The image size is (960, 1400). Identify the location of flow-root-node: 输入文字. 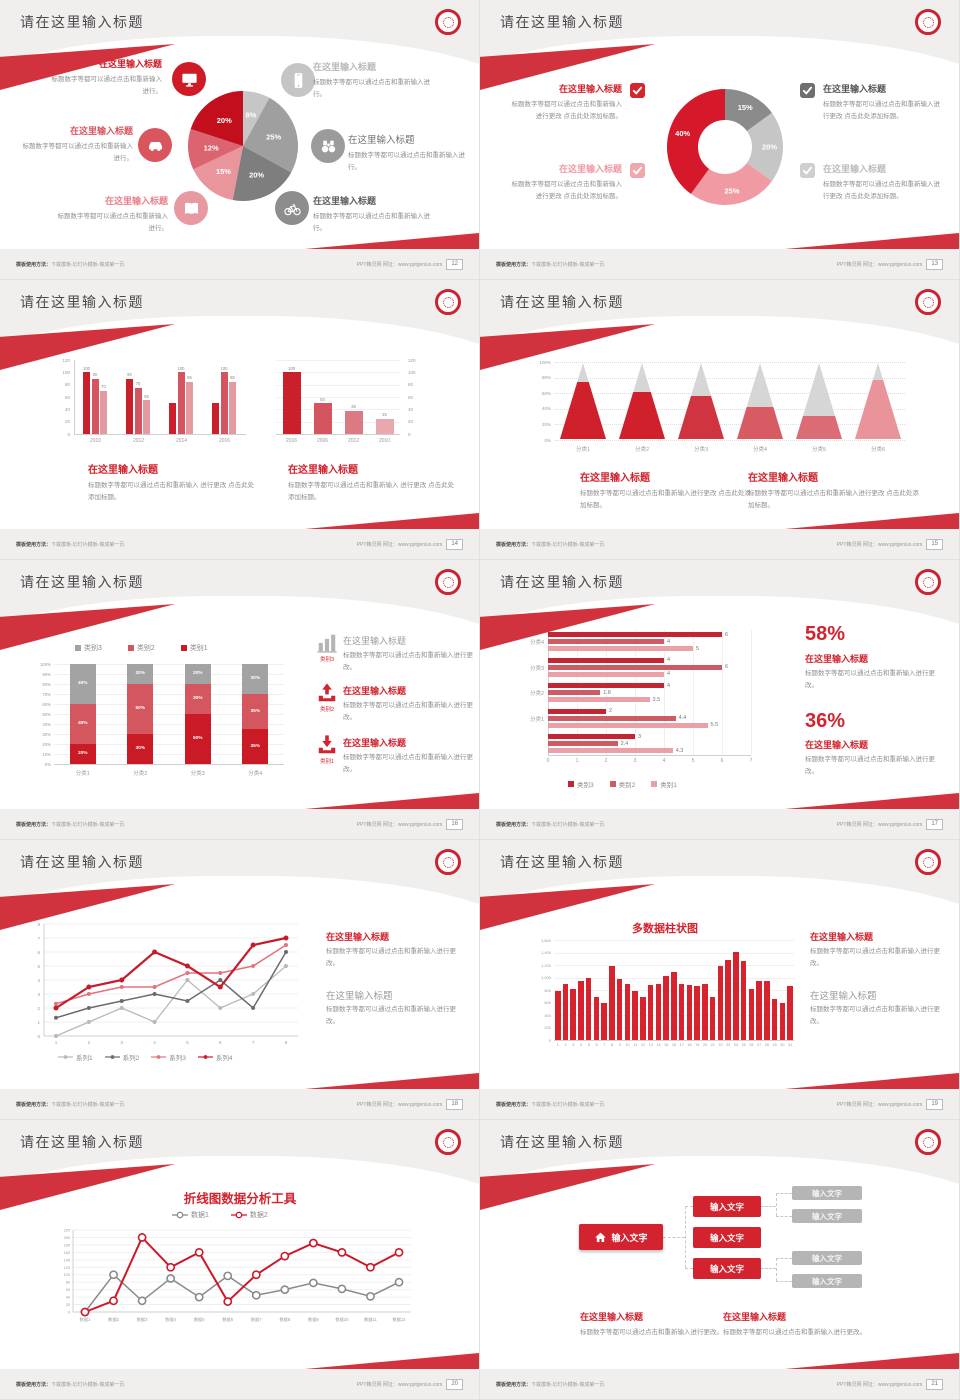
(621, 1237).